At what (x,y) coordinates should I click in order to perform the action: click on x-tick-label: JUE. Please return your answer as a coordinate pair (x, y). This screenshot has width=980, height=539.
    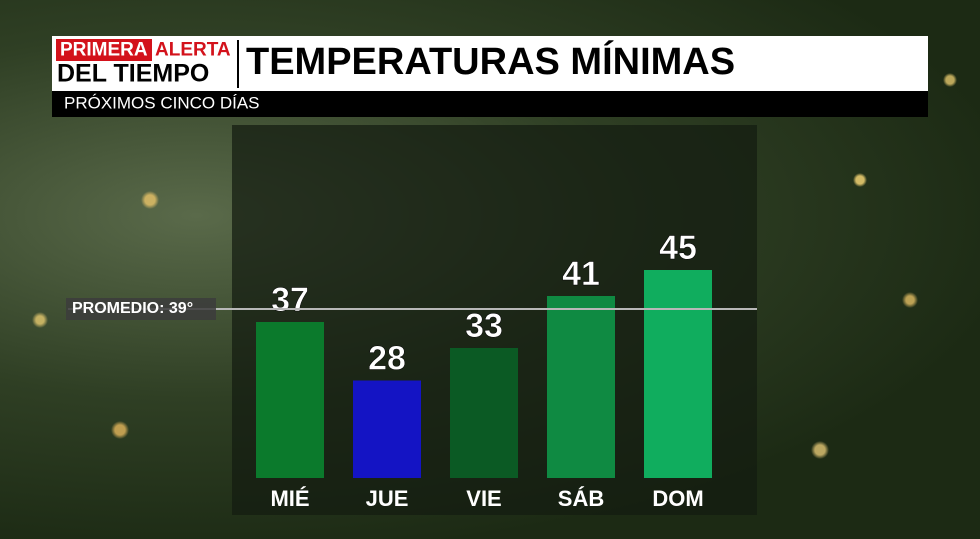
    Looking at the image, I should click on (387, 498).